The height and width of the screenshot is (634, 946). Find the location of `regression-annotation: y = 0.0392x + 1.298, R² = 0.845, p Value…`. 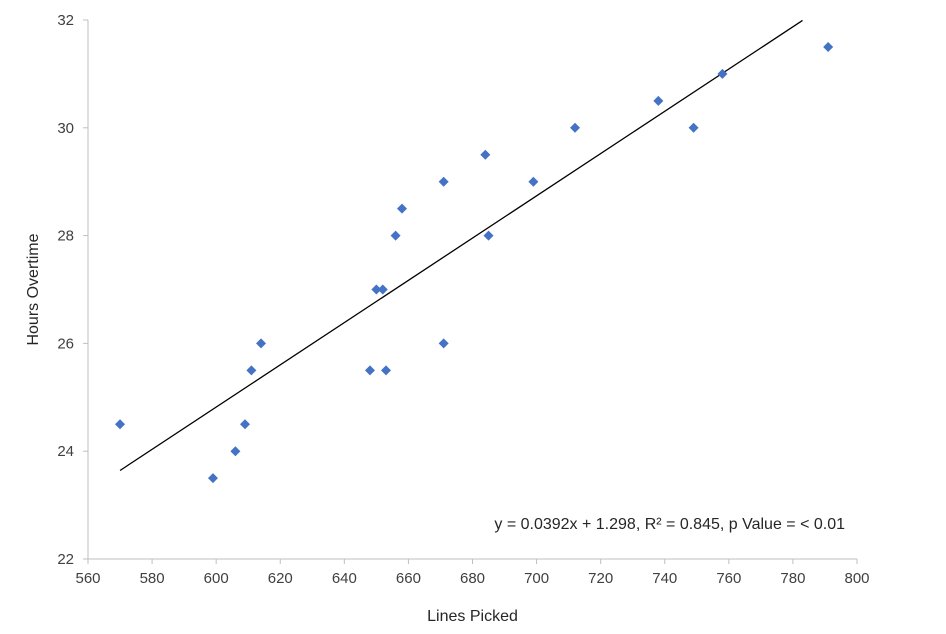

regression-annotation: y = 0.0392x + 1.298, R² = 0.845, p Value… is located at coordinates (669, 524).